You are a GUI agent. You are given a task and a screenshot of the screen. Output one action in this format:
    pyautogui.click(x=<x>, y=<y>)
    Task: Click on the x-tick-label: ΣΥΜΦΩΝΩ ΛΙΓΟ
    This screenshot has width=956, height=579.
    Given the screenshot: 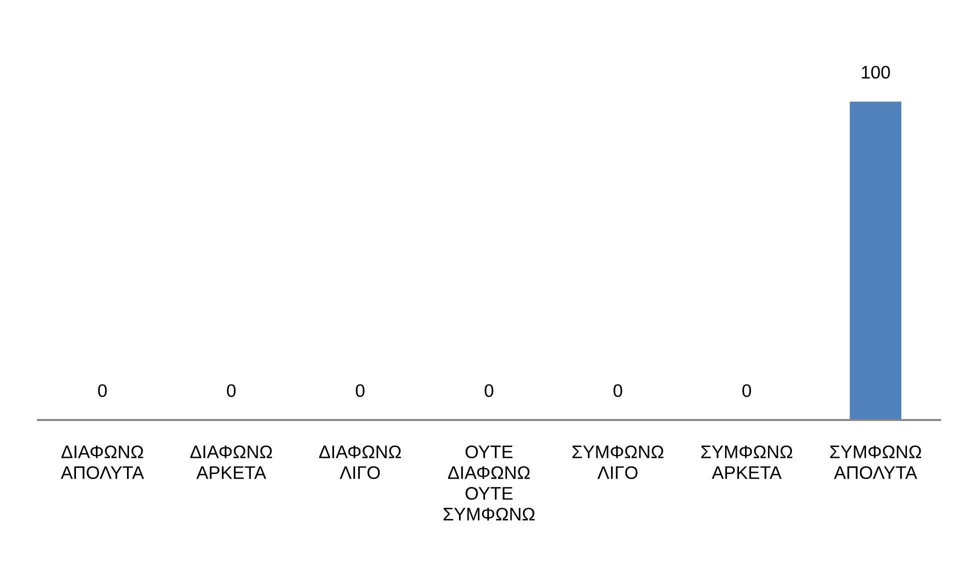 What is the action you would take?
    pyautogui.click(x=618, y=462)
    